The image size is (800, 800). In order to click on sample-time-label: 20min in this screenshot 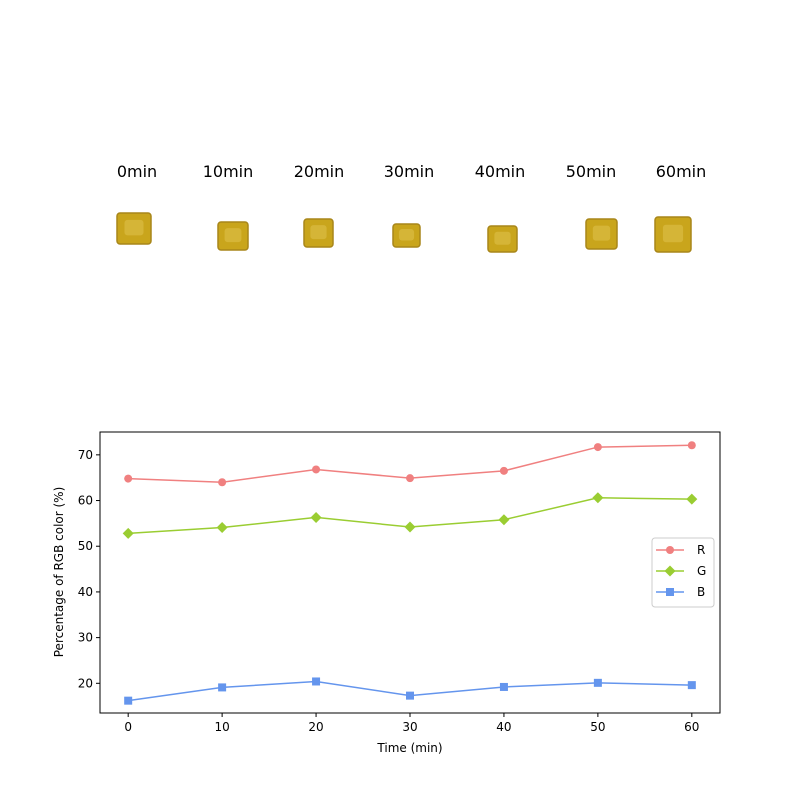, I will do `click(319, 171)`.